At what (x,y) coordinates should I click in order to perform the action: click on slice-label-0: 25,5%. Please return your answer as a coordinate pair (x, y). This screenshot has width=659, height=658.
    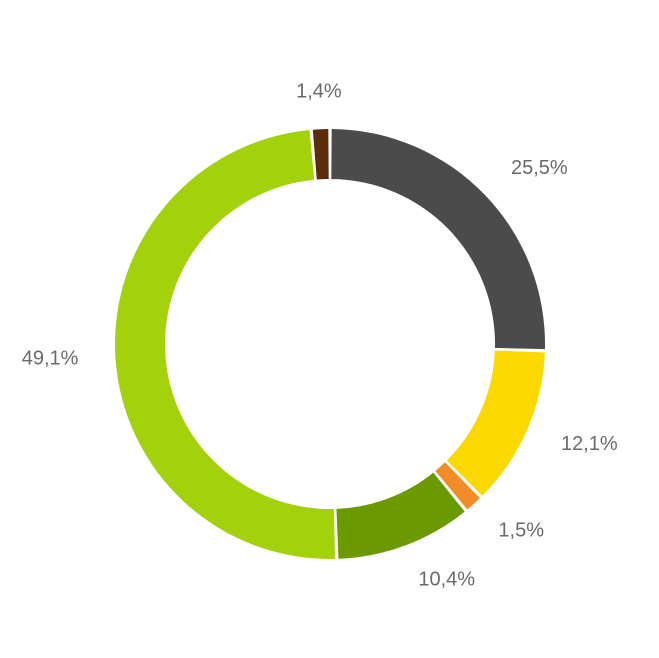
    Looking at the image, I should click on (539, 168).